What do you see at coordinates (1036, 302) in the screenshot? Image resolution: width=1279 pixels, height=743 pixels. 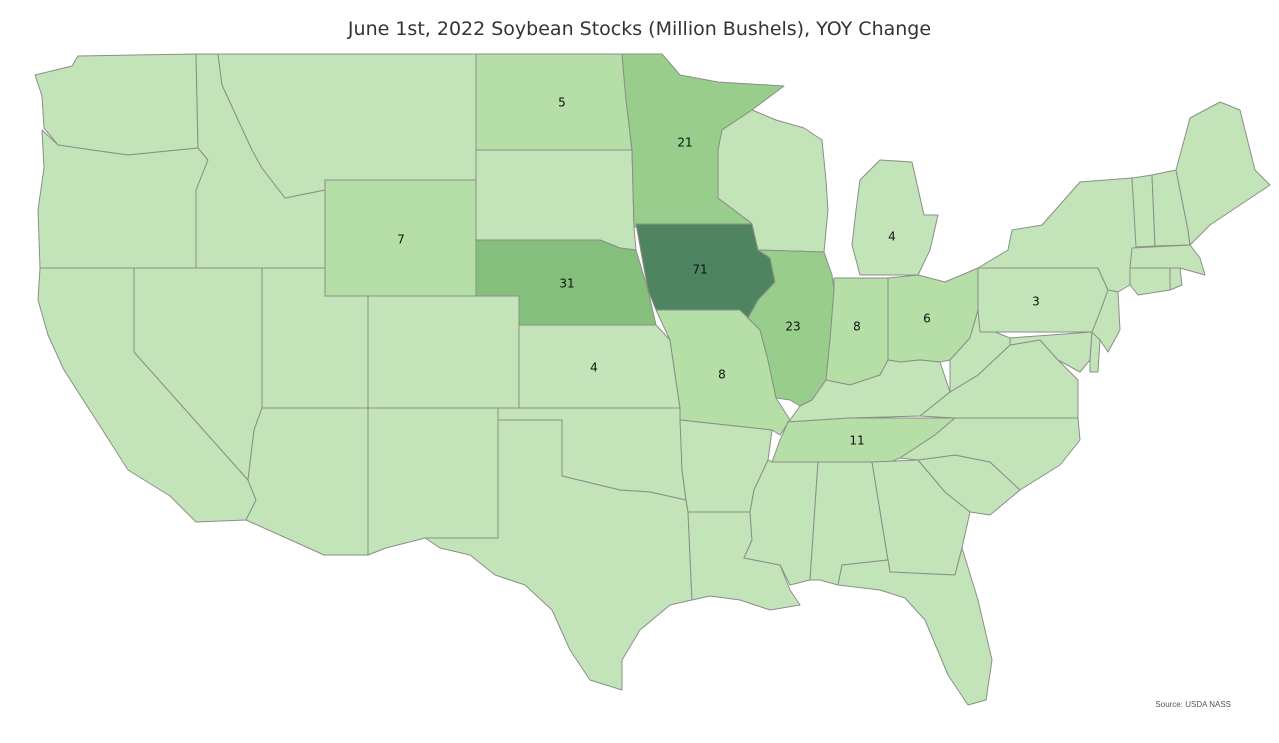 I see `state-value-pennsylvania: 3` at bounding box center [1036, 302].